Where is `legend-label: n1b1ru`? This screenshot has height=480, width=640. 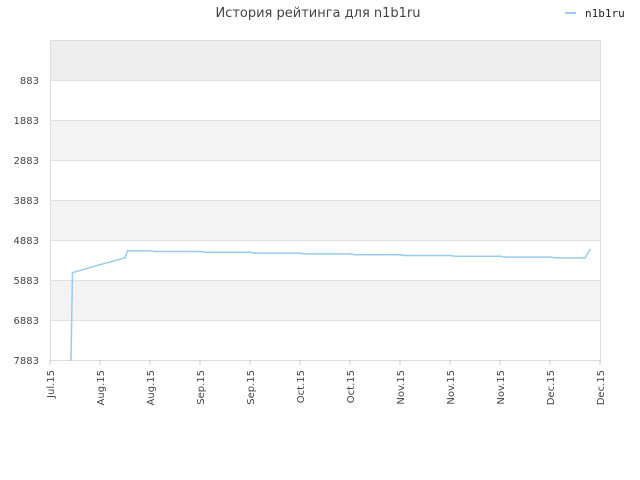 legend-label: n1b1ru is located at coordinates (605, 13).